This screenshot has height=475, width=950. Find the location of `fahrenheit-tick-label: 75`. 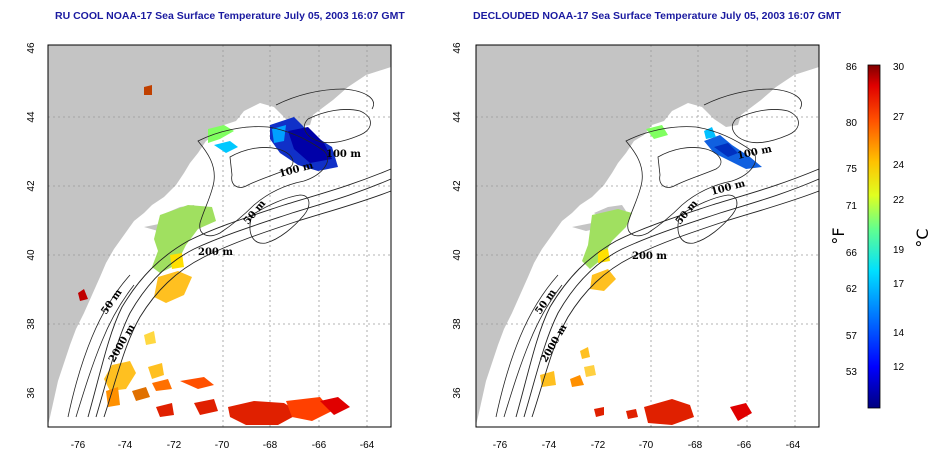

fahrenheit-tick-label: 75 is located at coordinates (852, 169).